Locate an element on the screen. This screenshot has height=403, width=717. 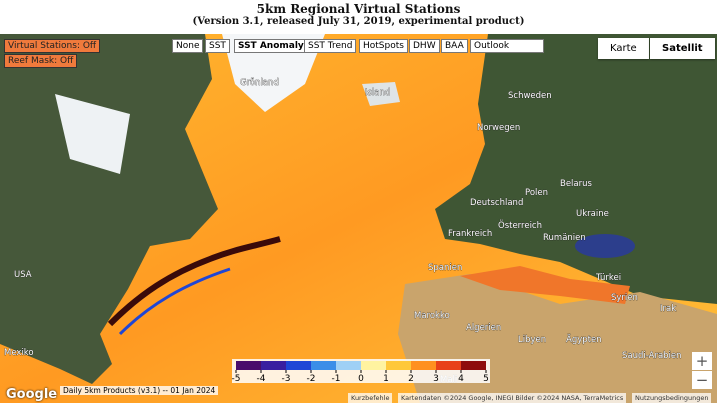
layer-button: SST Trend is located at coordinates (330, 46).